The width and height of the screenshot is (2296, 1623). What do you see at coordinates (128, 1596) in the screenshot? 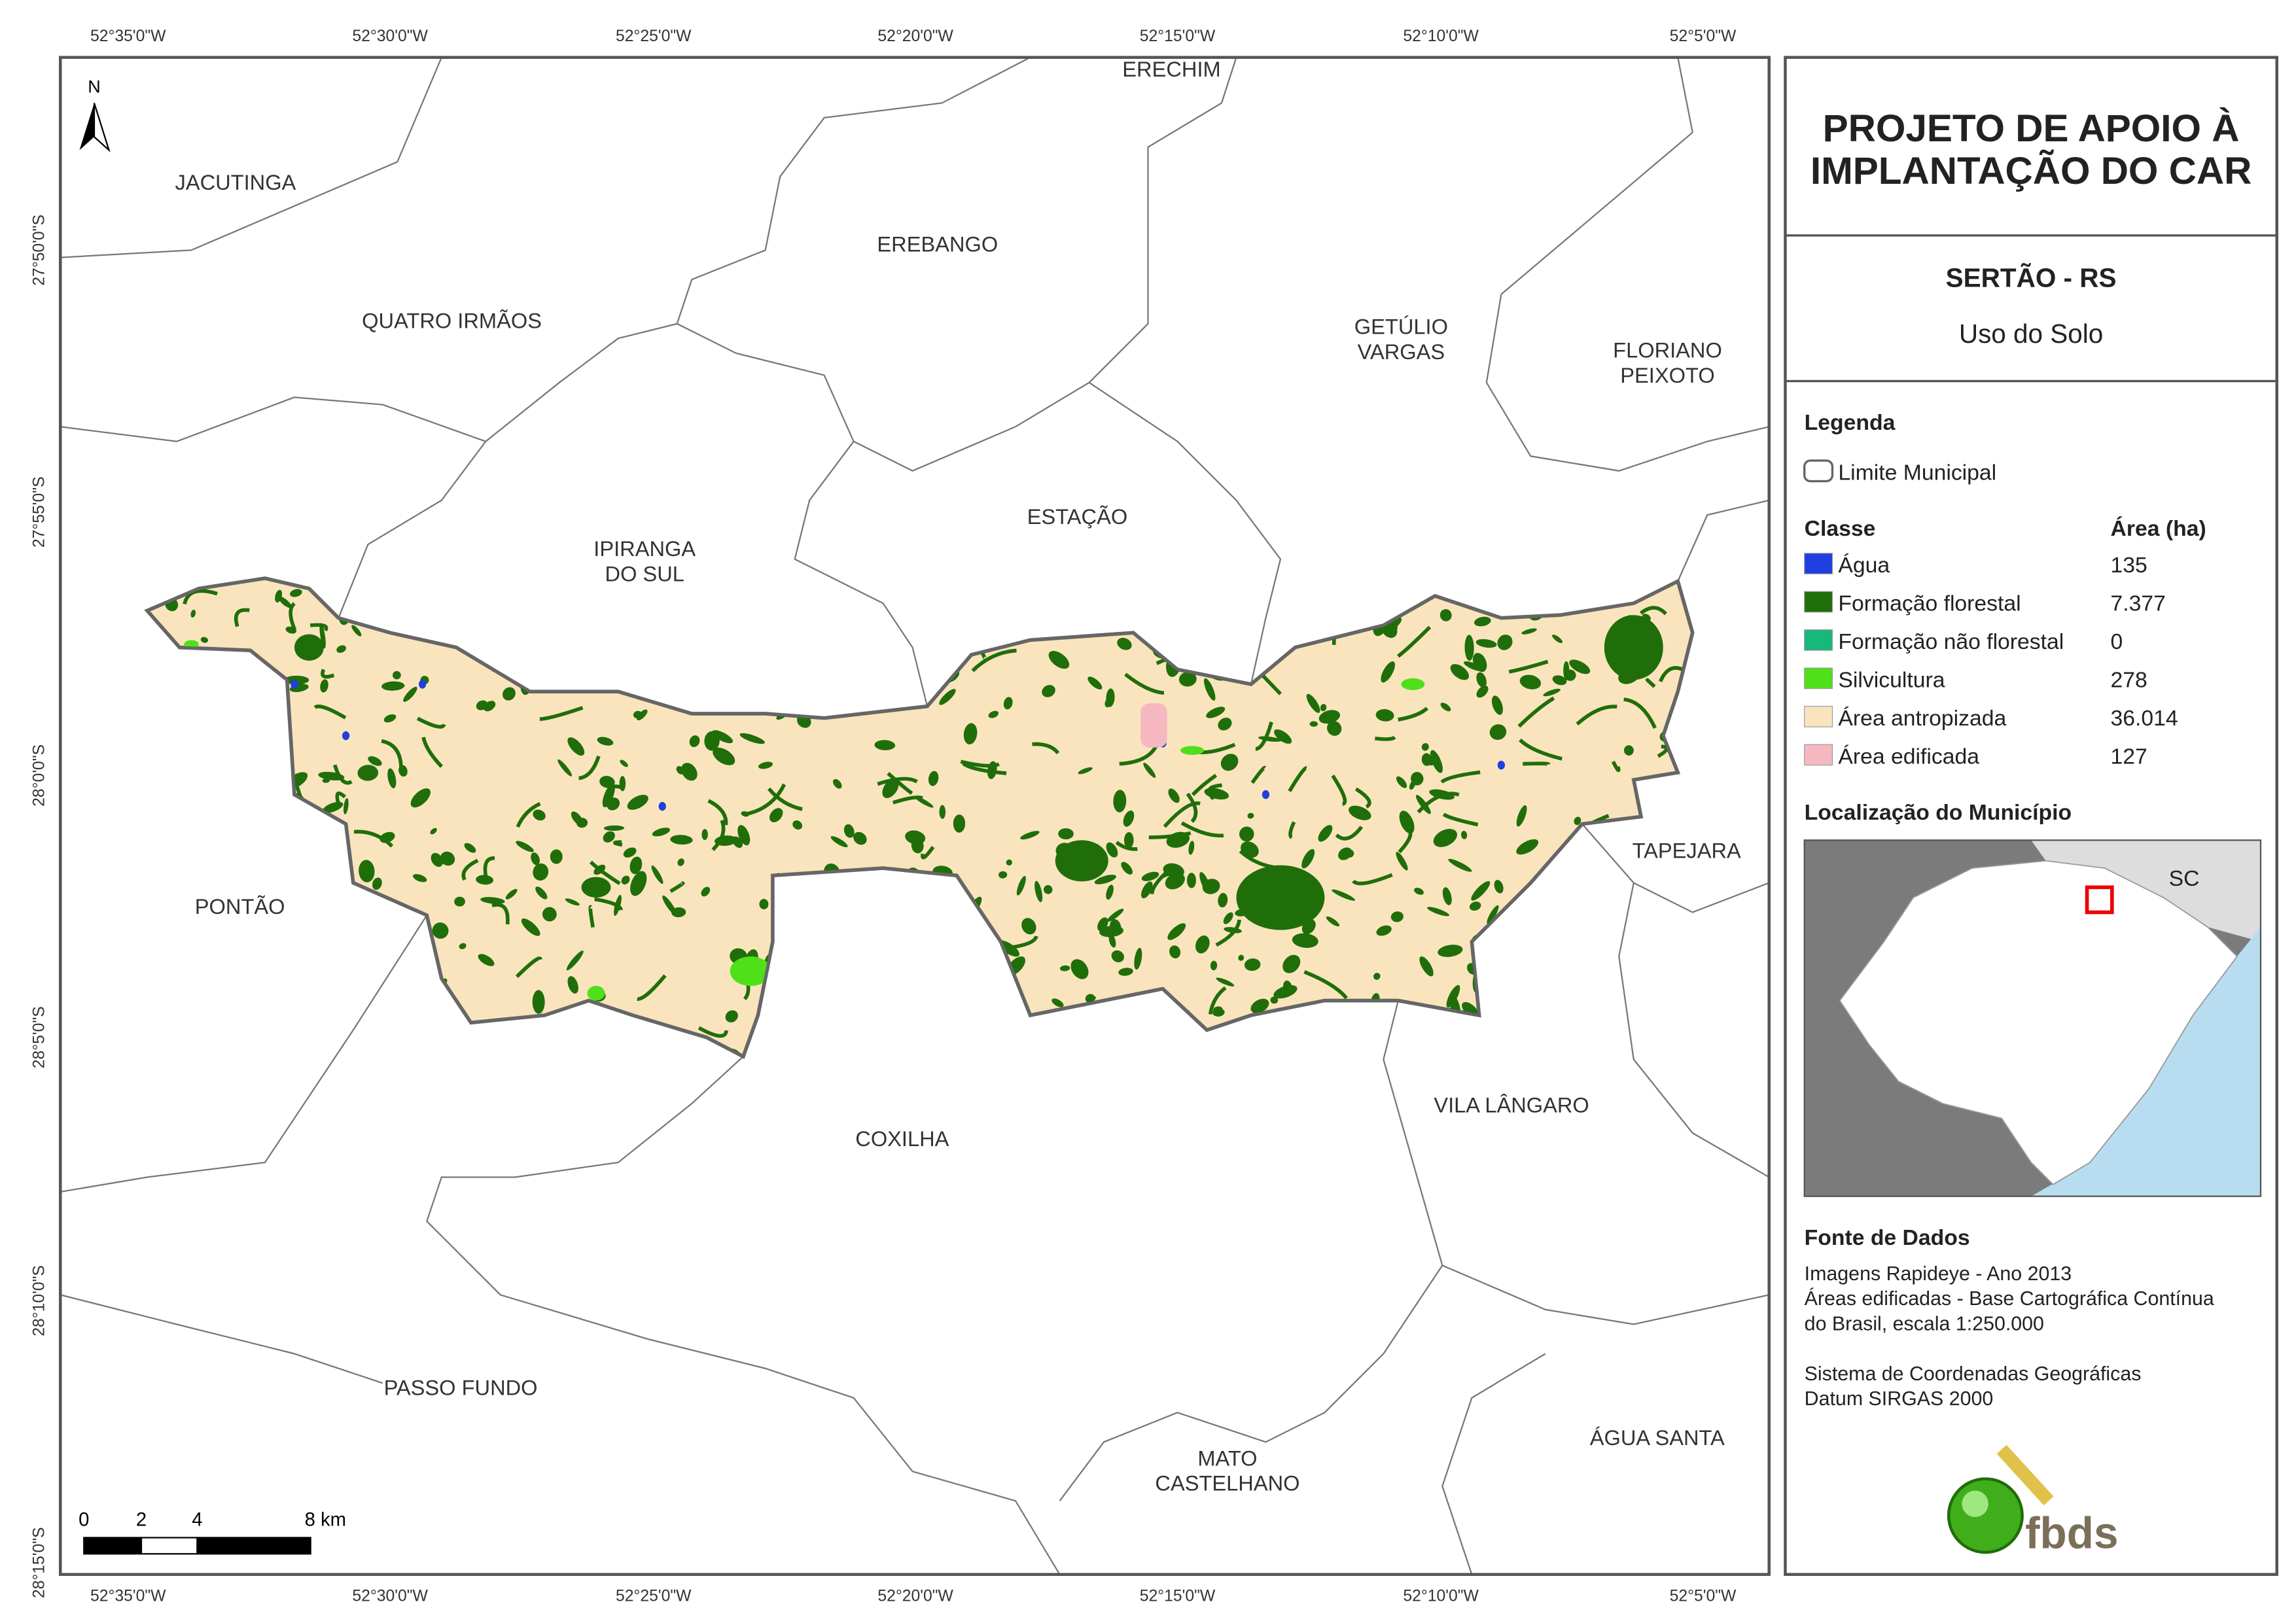
I see `bottom-coordinate: 52°35'0"W` at bounding box center [128, 1596].